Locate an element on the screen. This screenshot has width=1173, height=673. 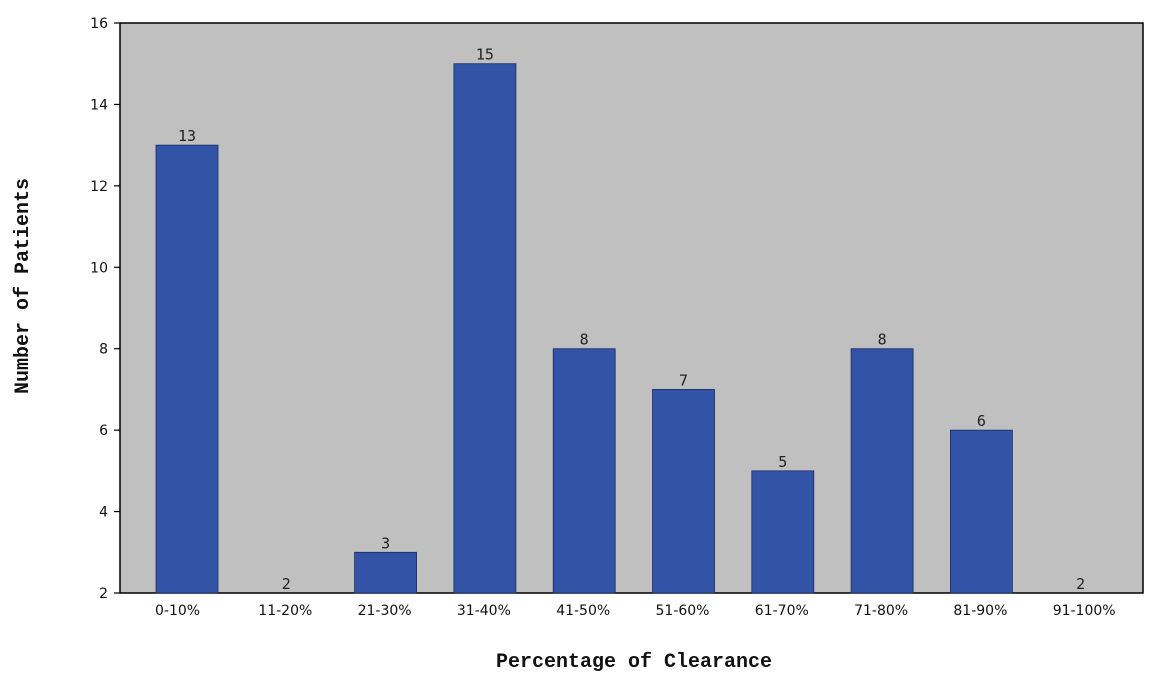
data-label-71-80%: 8 is located at coordinates (882, 340).